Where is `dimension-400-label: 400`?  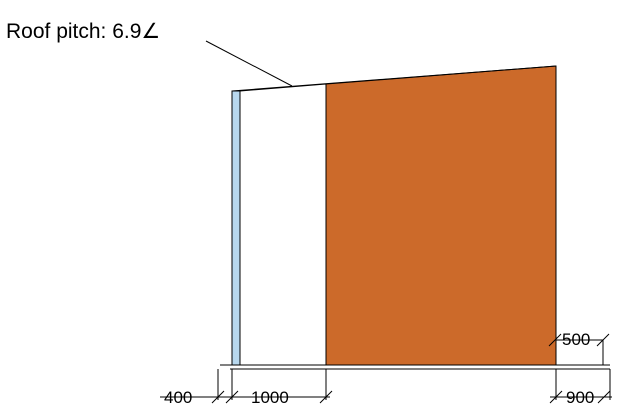
dimension-400-label: 400 is located at coordinates (178, 397).